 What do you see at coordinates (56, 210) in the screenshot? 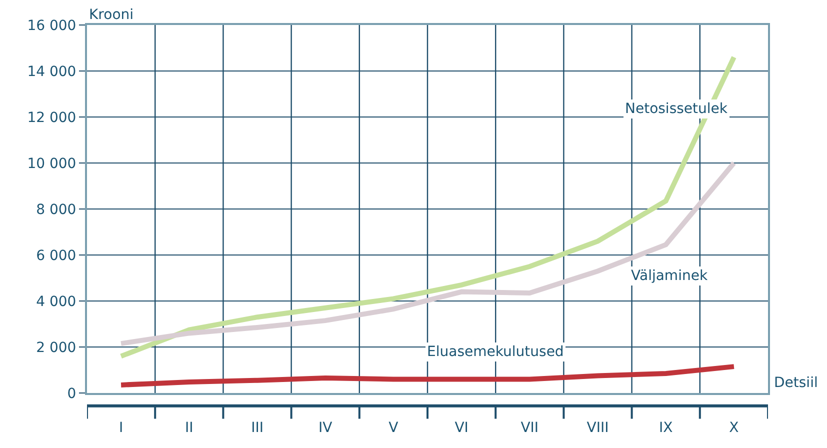
I see `y-tick-label: 8 000` at bounding box center [56, 210].